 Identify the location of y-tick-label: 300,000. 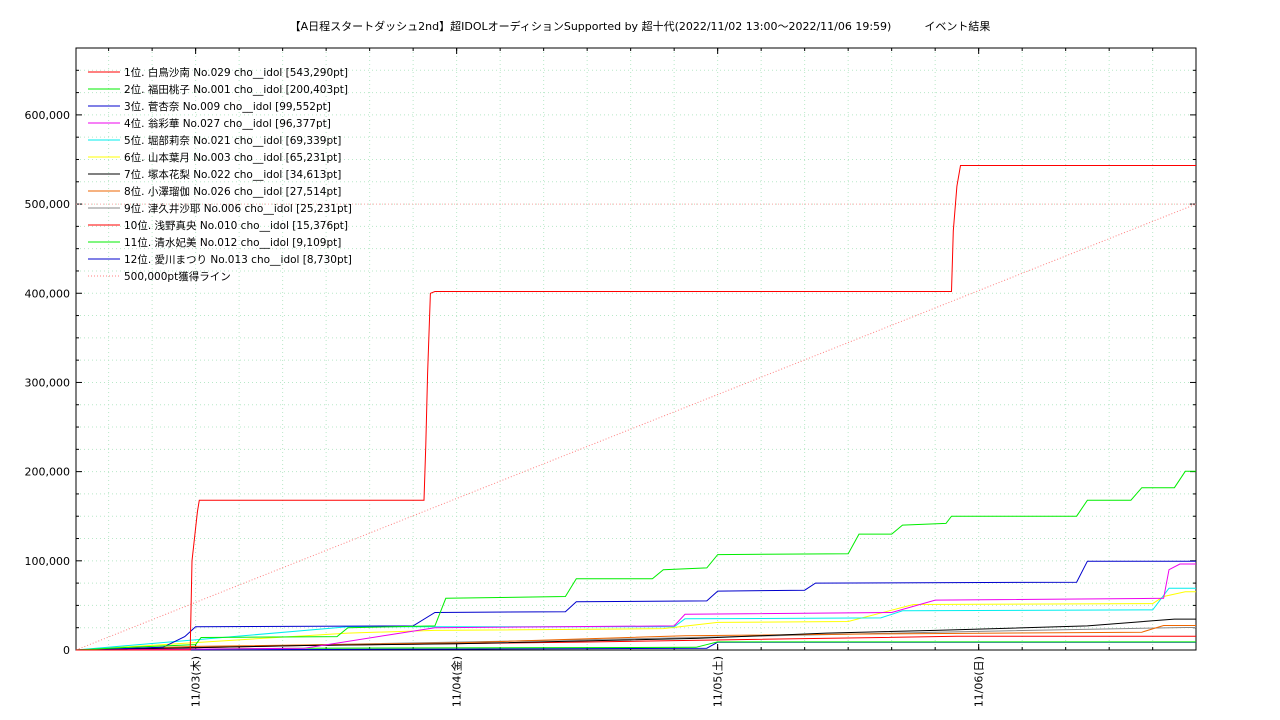
(48, 382).